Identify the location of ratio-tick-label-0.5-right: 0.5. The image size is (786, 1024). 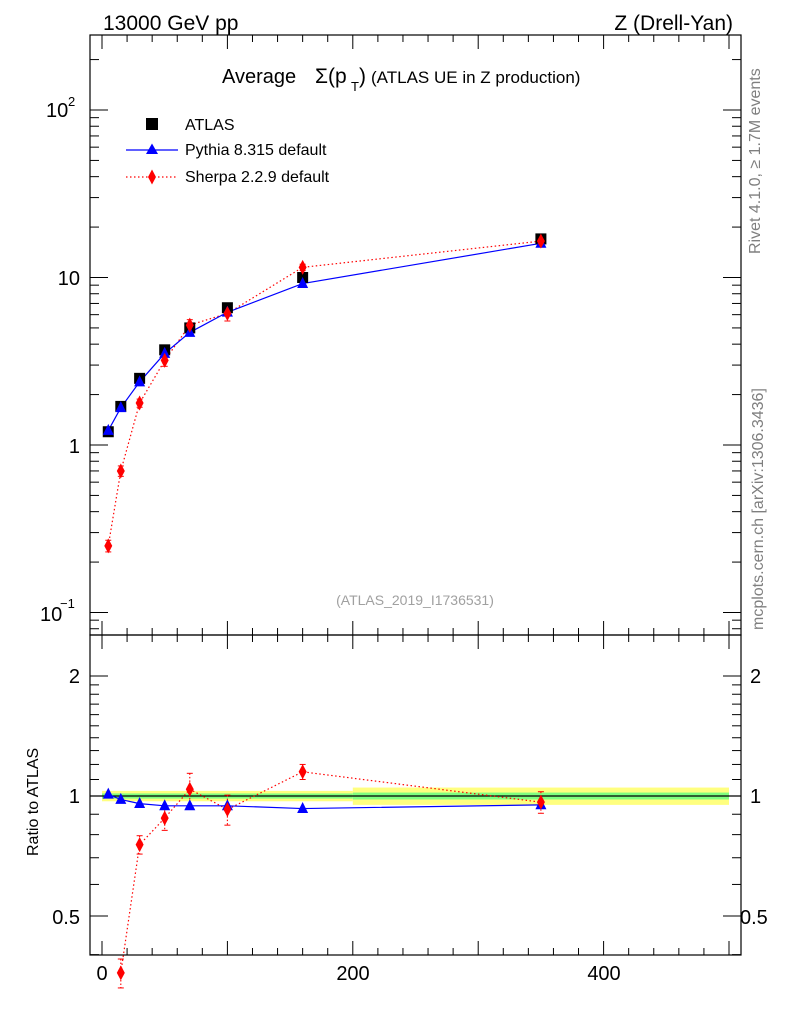
(754, 918).